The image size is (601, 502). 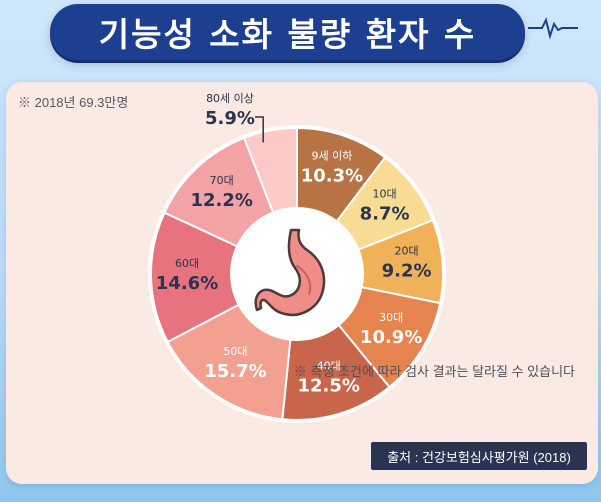 I want to click on slice-category-label: 30대, so click(x=391, y=317).